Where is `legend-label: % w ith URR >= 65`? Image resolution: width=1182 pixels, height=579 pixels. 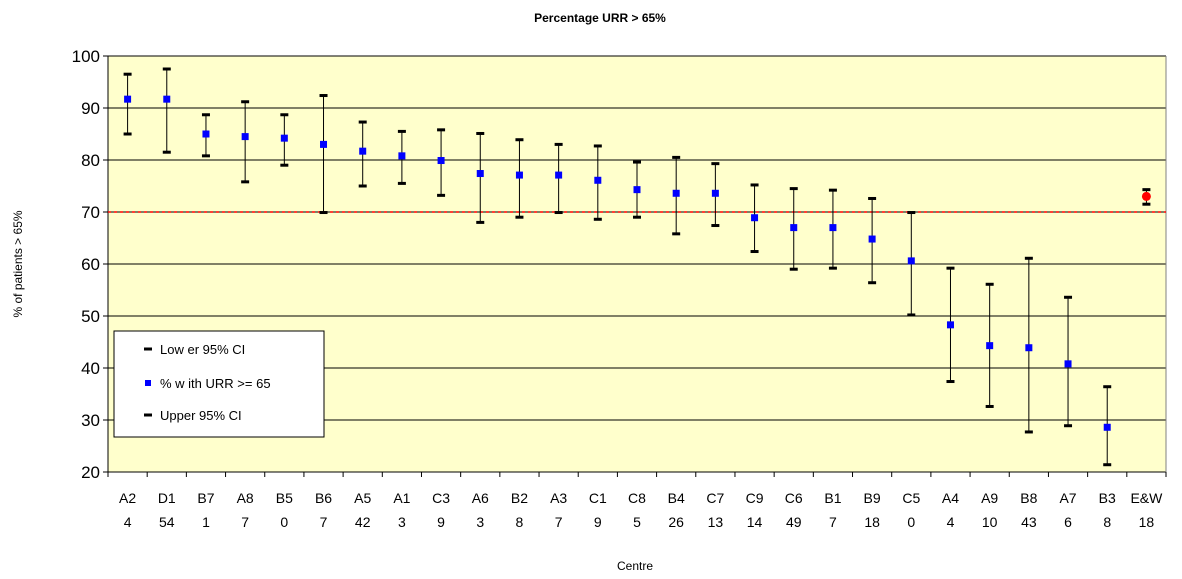
legend-label: % w ith URR >= 65 is located at coordinates (215, 383).